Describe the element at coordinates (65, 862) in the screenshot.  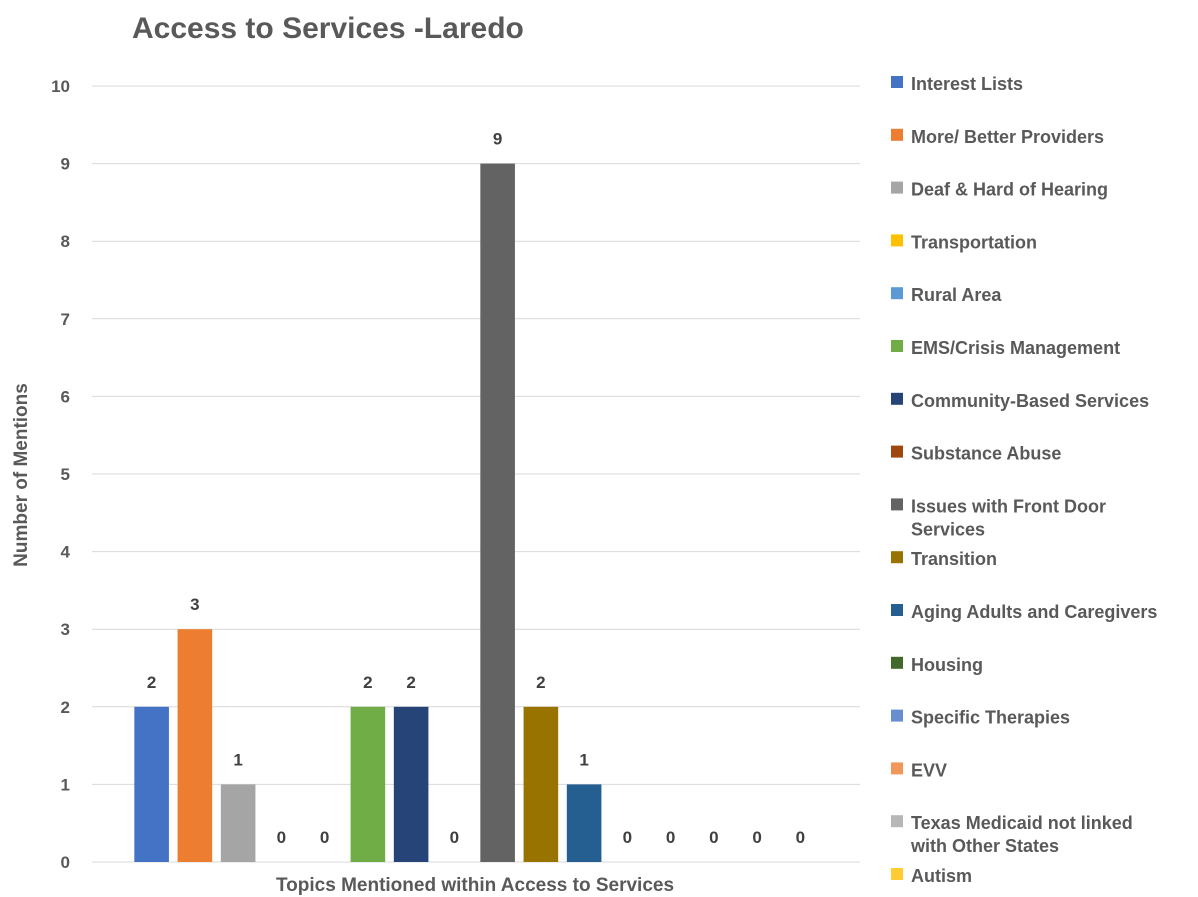
I see `y-tick-label: 0` at that location.